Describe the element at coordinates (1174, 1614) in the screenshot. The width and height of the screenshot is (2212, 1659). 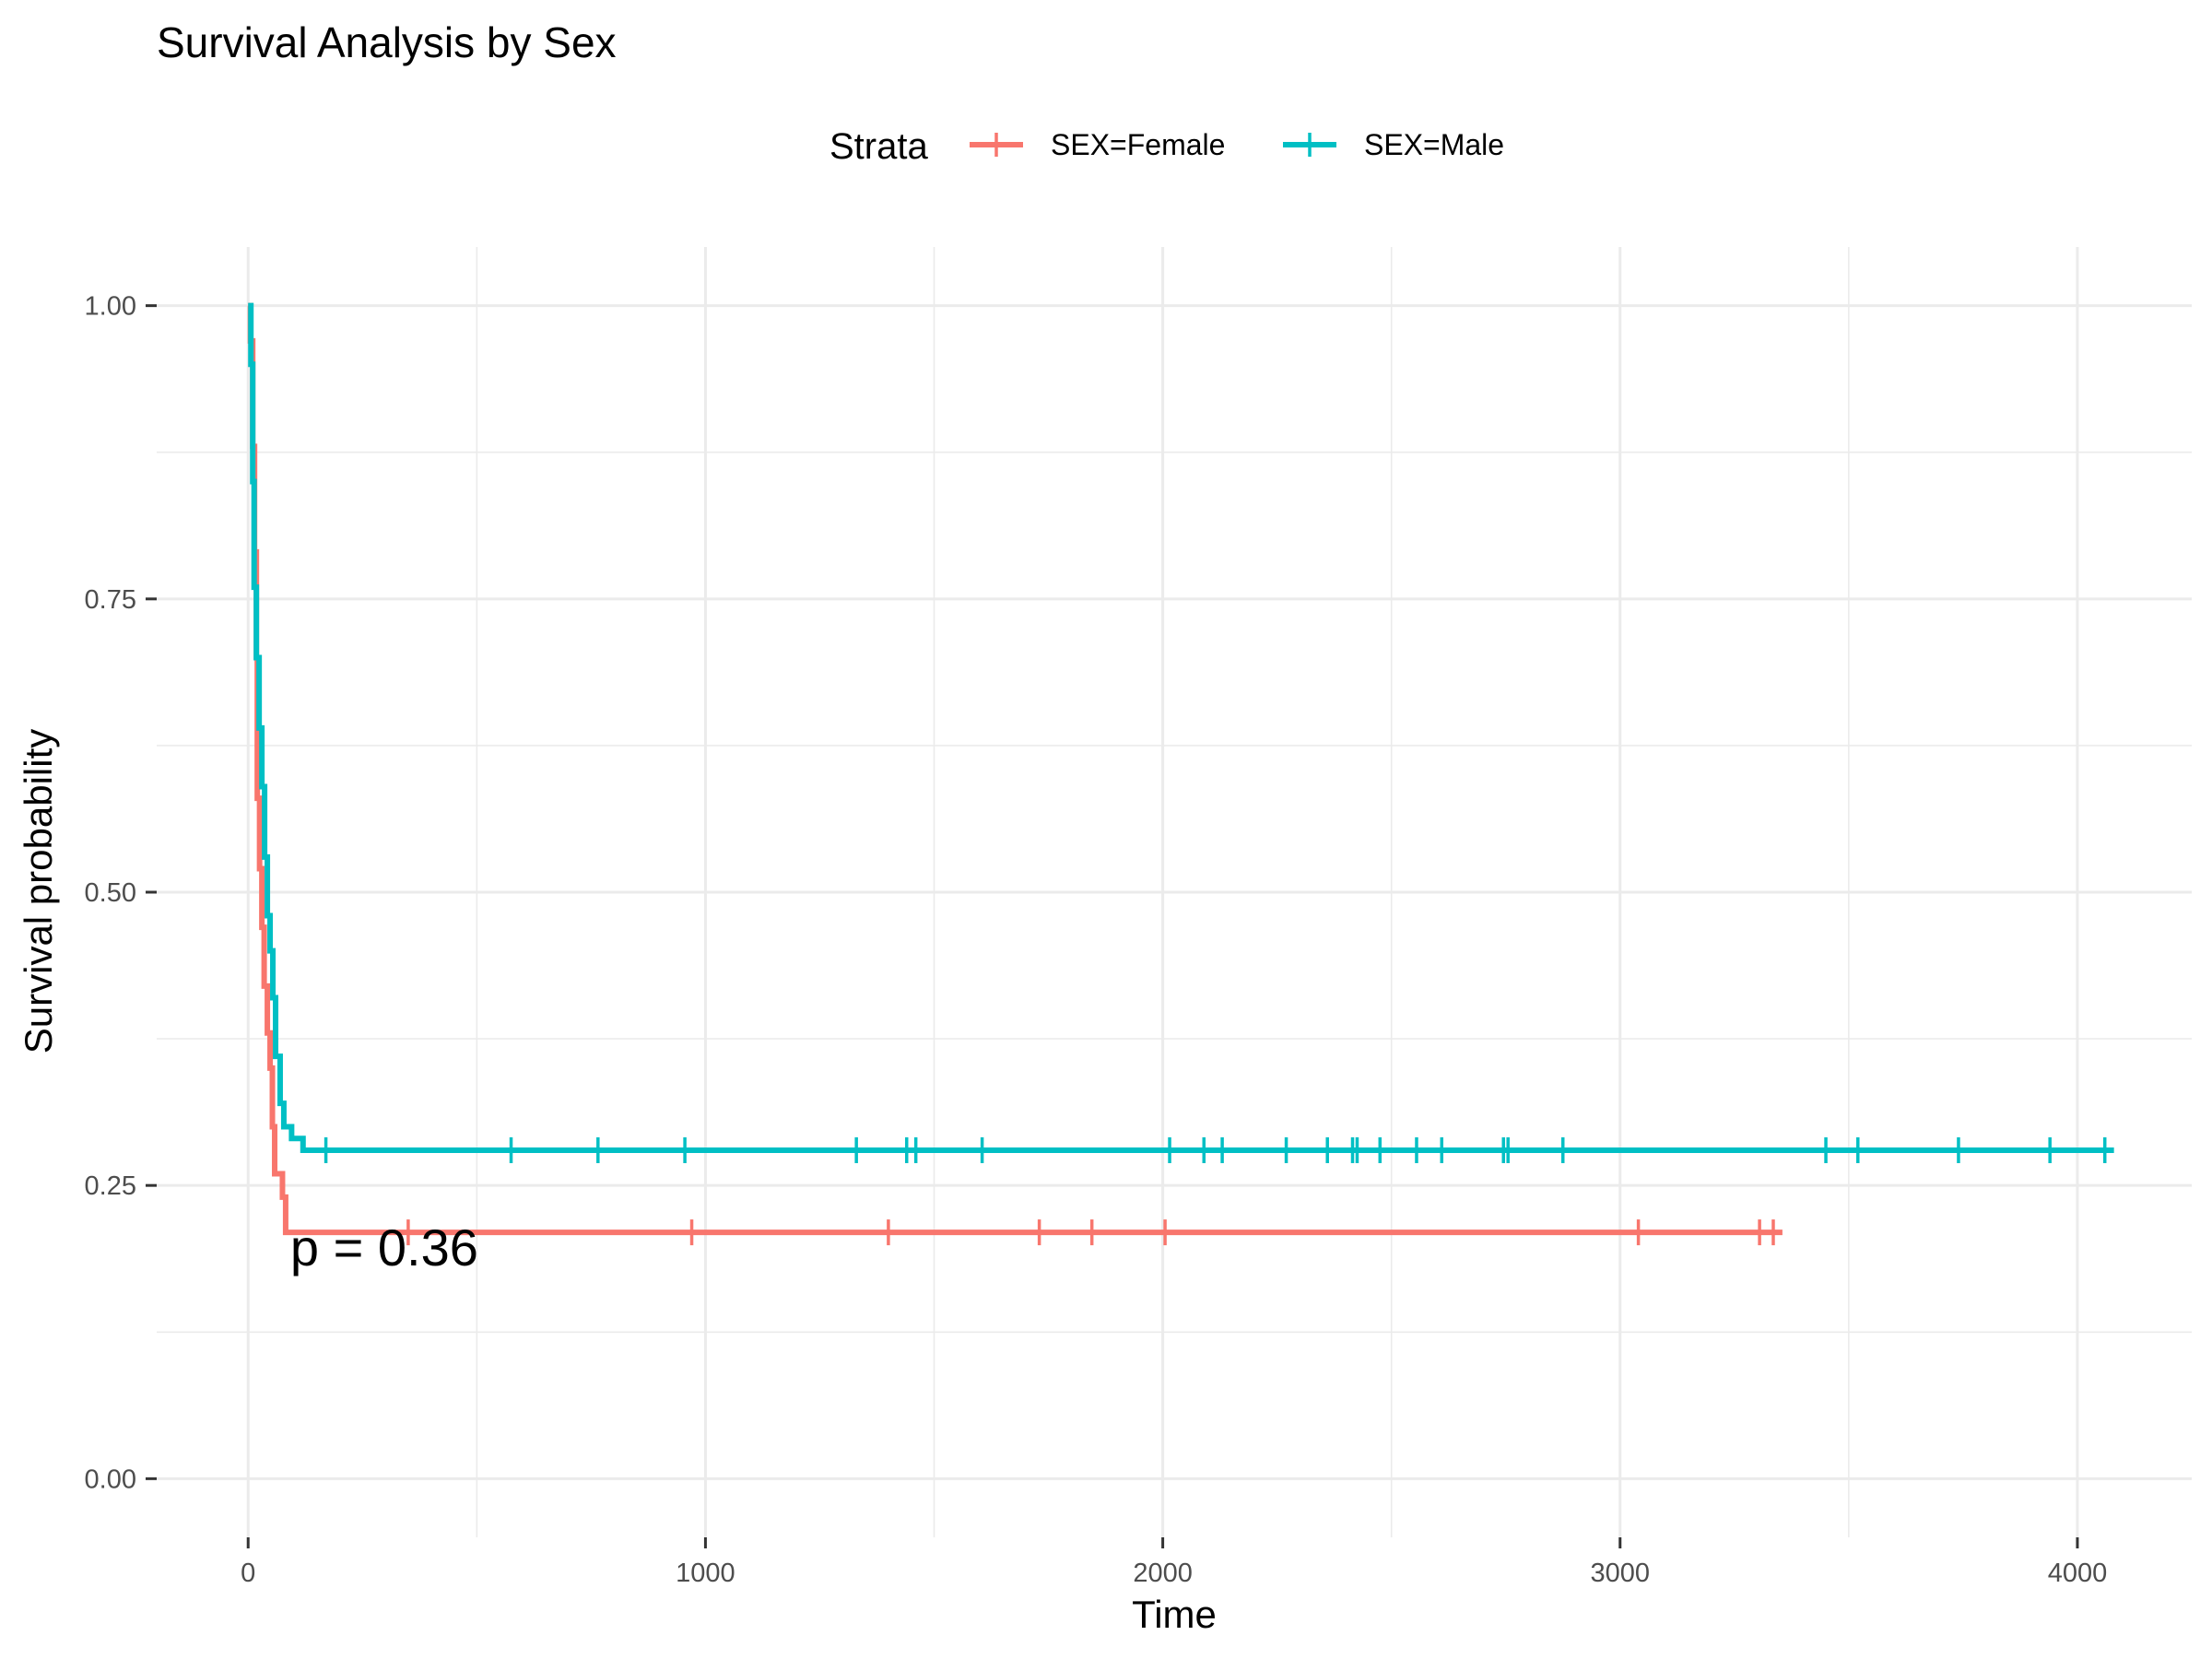
I see `x-axis-title: Time` at that location.